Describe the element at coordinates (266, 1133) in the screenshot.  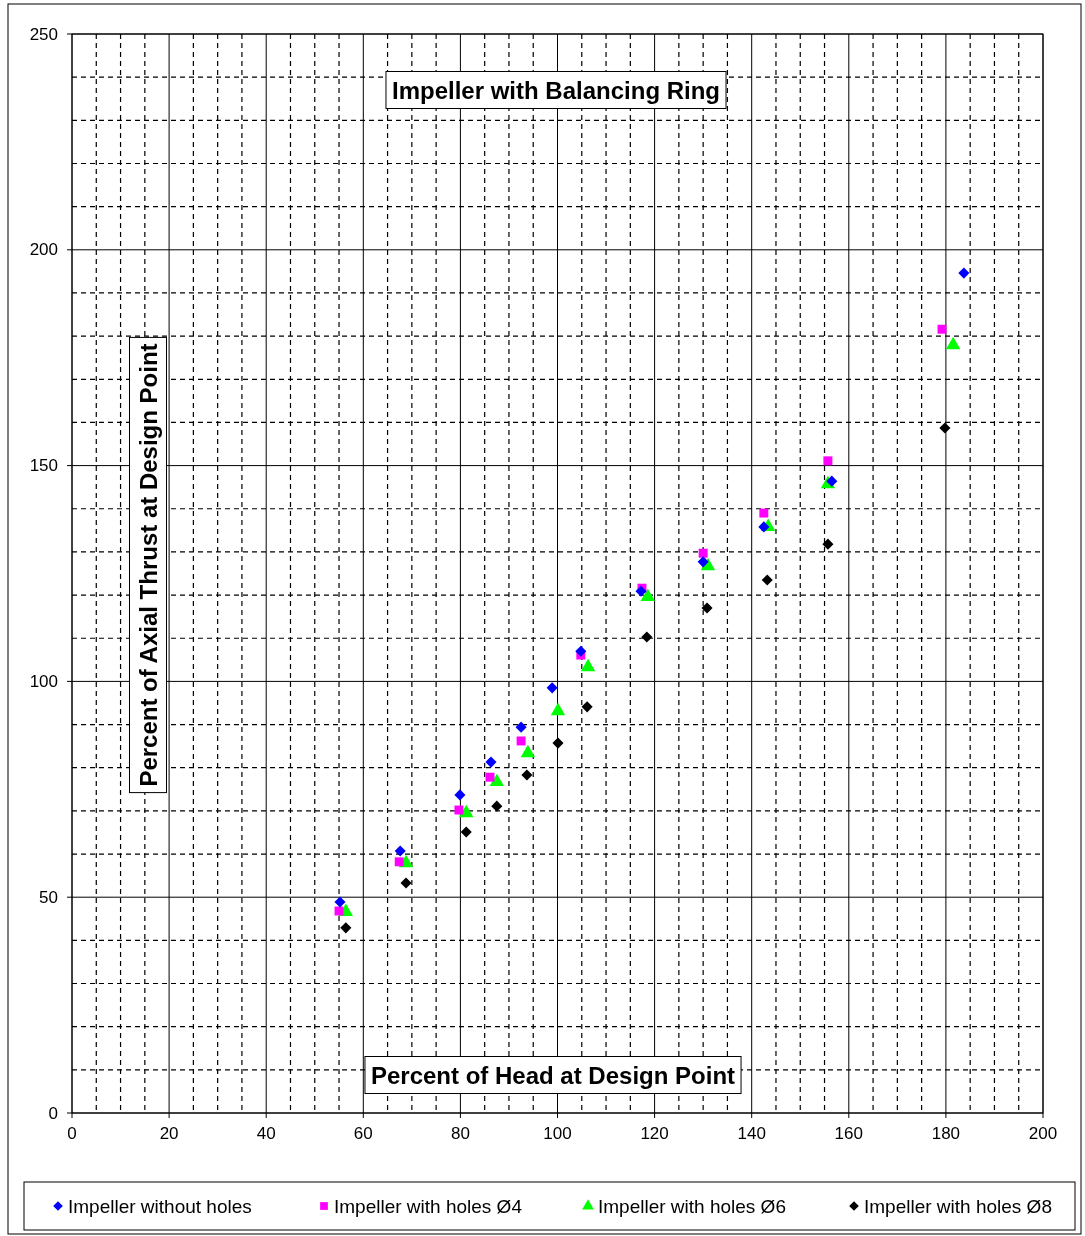
I see `x-tick-label: 40` at that location.